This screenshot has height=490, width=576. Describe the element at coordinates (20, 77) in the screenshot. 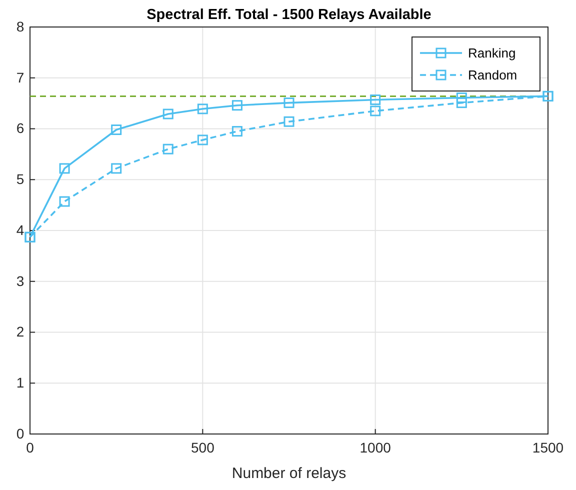

I see `y-tick-label: 7` at that location.